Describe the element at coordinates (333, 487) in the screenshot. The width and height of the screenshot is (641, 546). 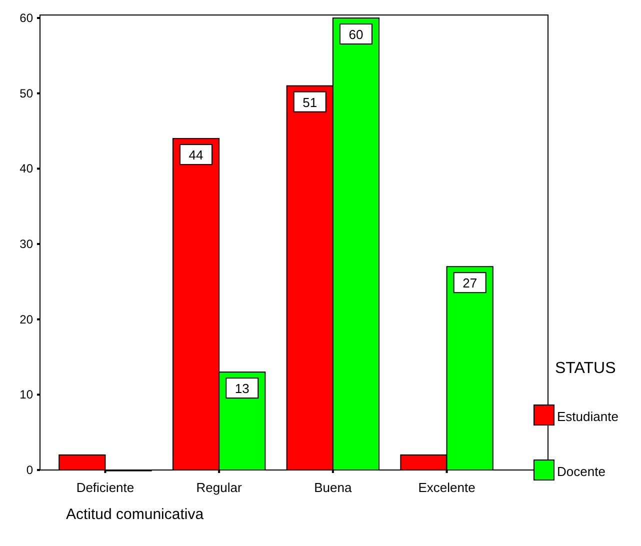
I see `x-tick-label: Buena` at that location.